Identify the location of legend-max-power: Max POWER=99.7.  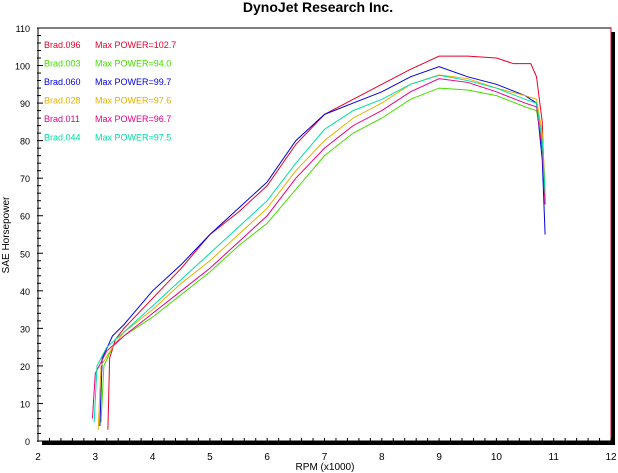
(133, 82).